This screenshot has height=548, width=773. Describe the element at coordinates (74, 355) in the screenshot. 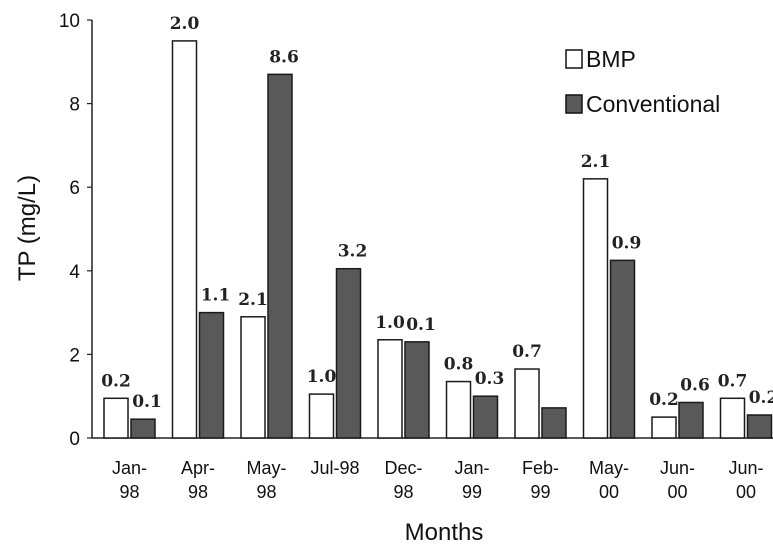

I see `y-tick-label: 2` at that location.